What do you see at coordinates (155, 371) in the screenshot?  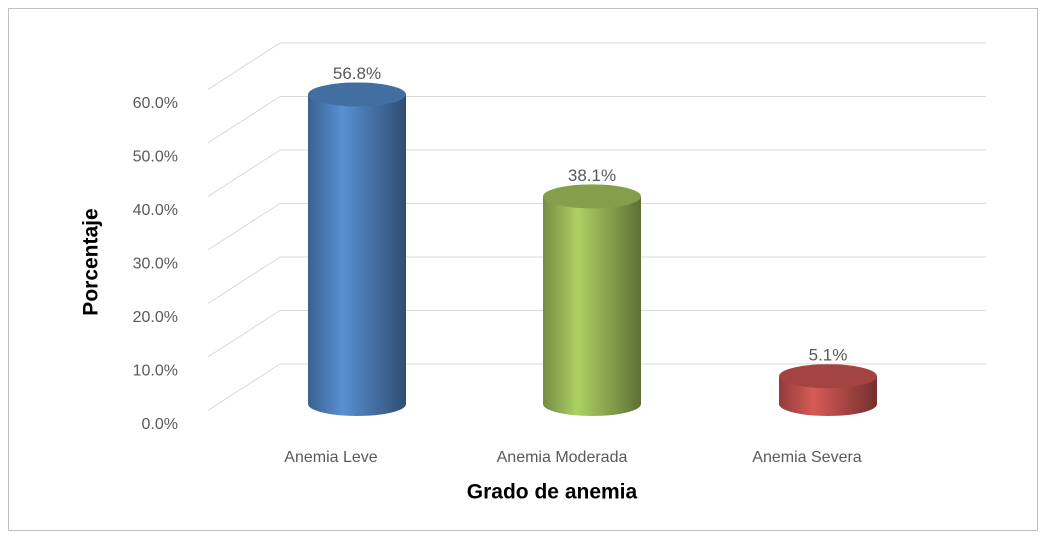 I see `y-tick-label: 10.0%` at bounding box center [155, 371].